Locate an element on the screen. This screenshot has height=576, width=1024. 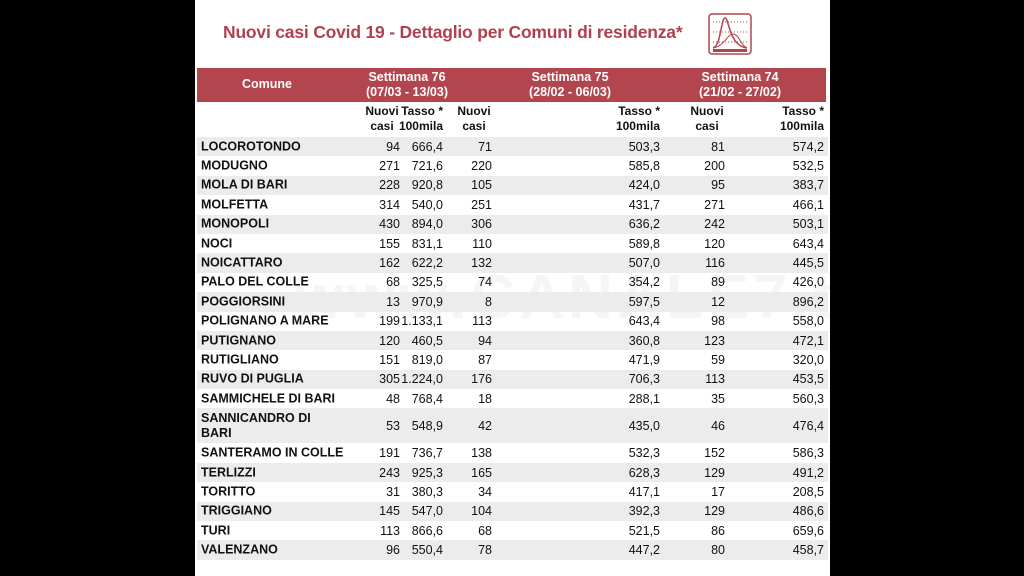
tasso-value: 383,7 is located at coordinates (808, 185).